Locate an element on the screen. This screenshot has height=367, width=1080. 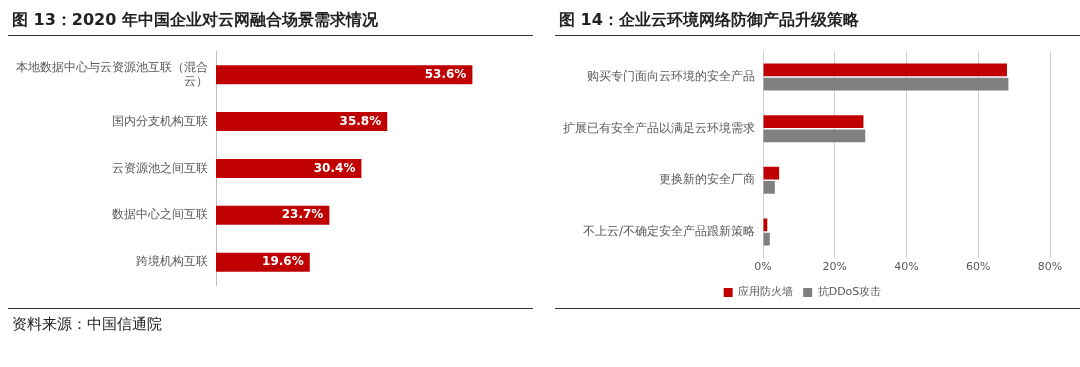
y-tick-label: 云资源池之间互联 is located at coordinates (160, 167).